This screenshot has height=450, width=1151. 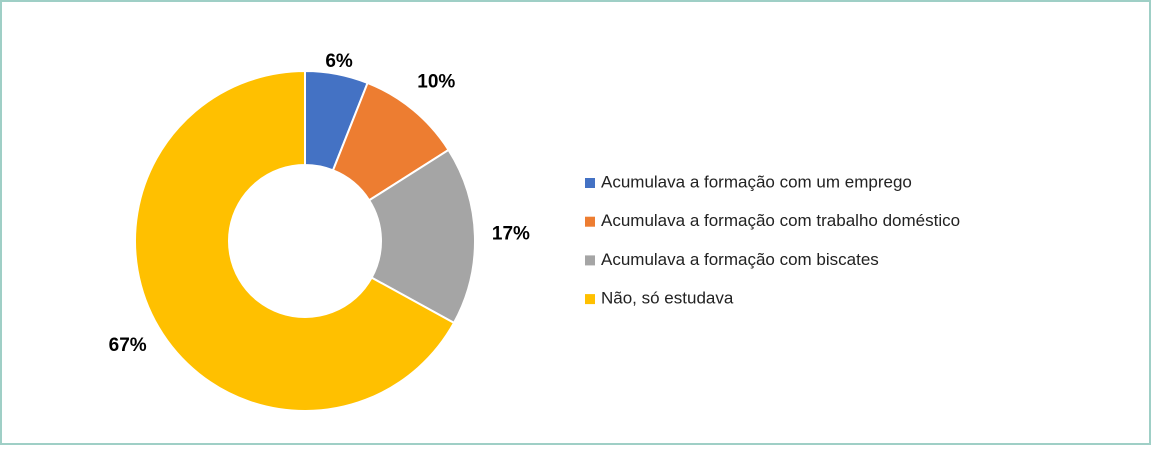 I want to click on legend-label: Acumulava a formação com um emprego, so click(x=756, y=181).